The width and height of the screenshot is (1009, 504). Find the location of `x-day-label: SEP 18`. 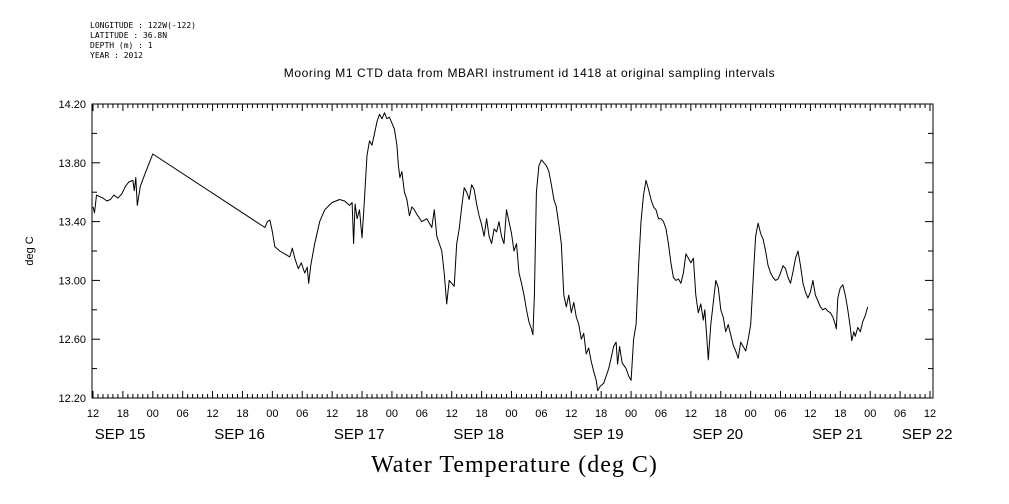

x-day-label: SEP 18 is located at coordinates (478, 434).